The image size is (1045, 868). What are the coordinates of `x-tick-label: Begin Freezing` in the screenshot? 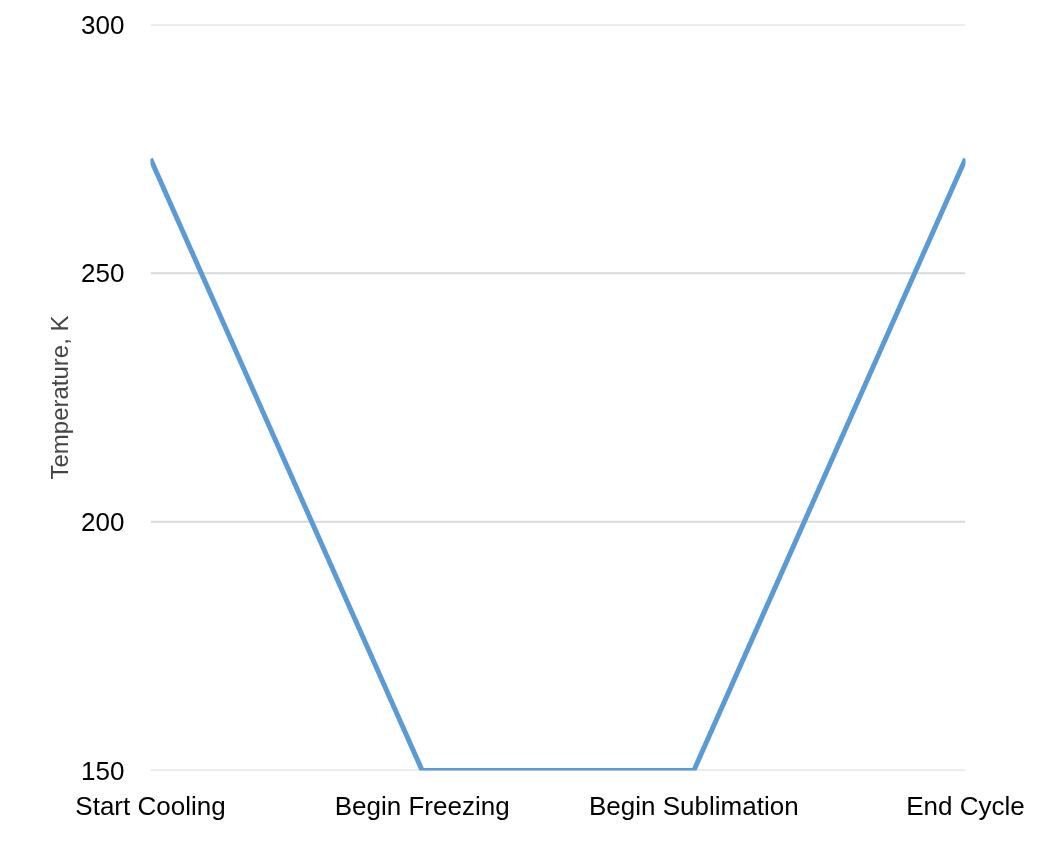 It's located at (422, 805).